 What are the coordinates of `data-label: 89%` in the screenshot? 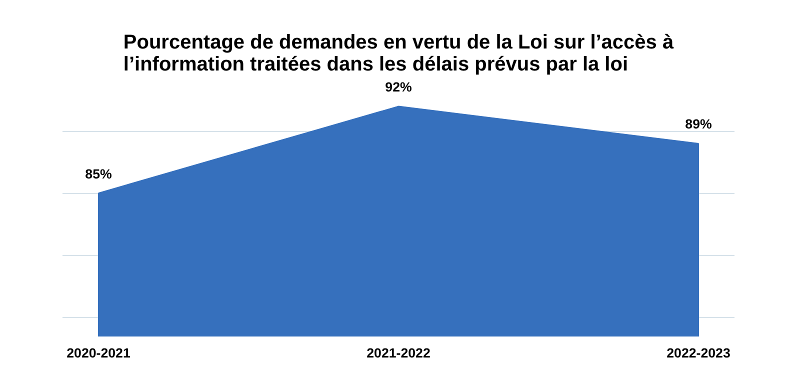 It's located at (698, 124).